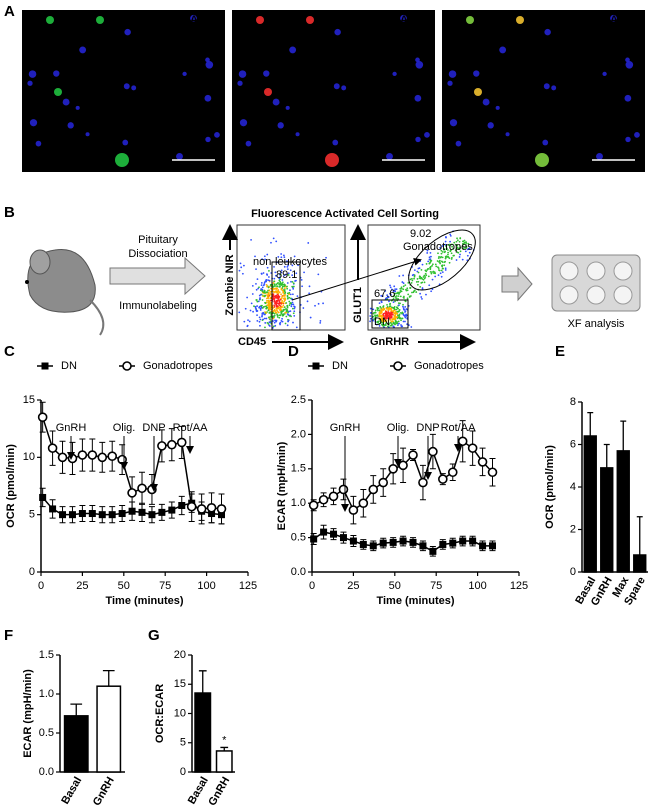 This screenshot has width=660, height=812. Describe the element at coordinates (389, 342) in the screenshot. I see `axis-title: GnRHR` at that location.